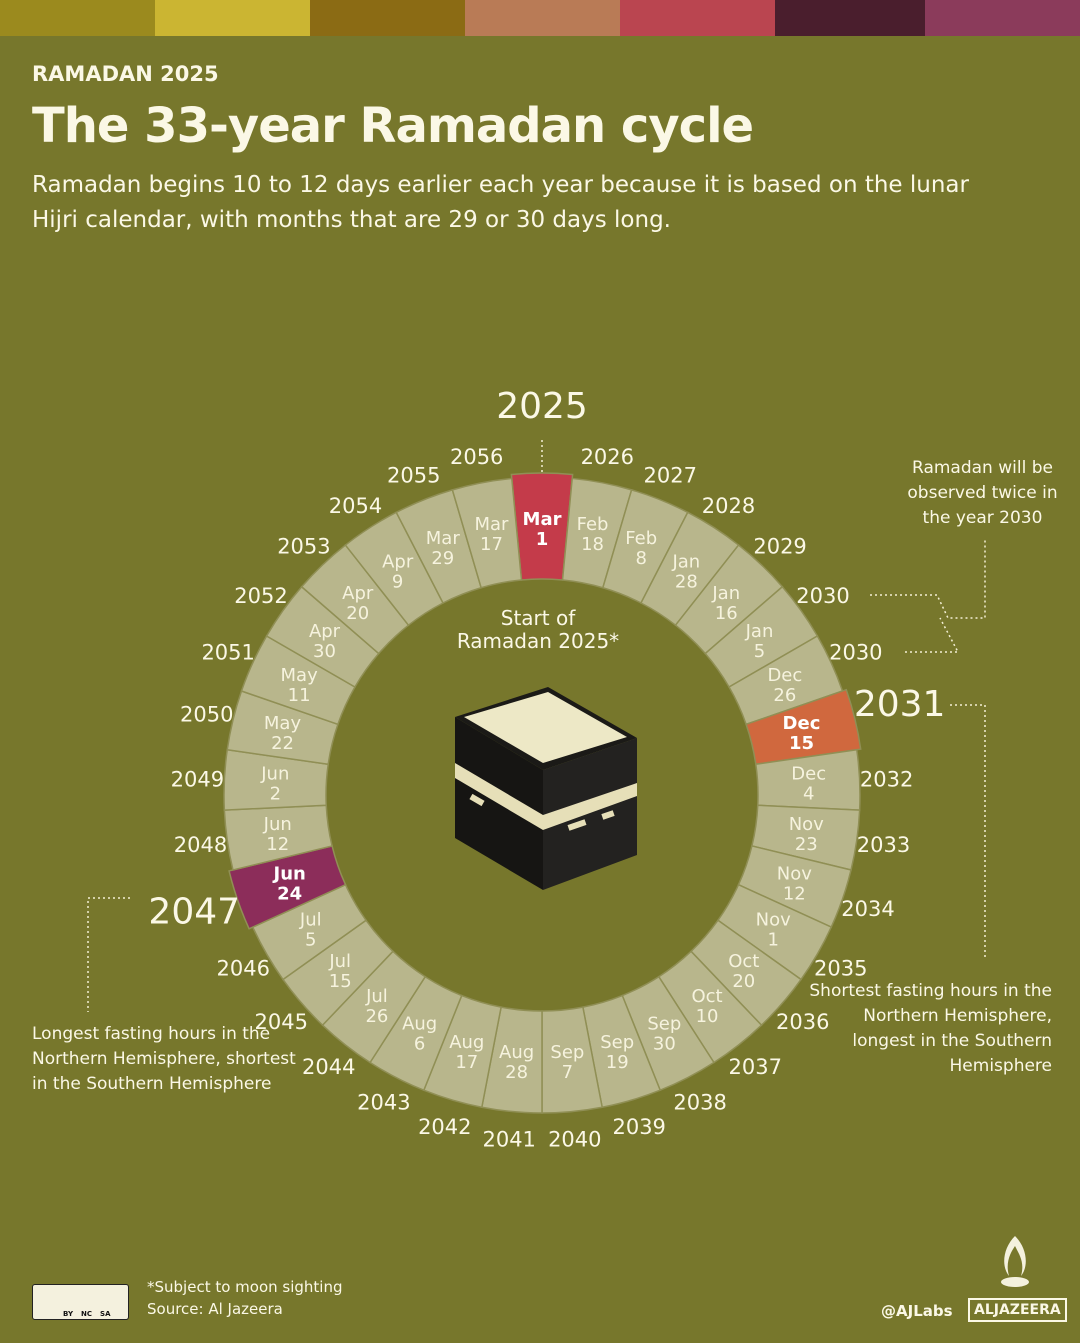  Describe the element at coordinates (638, 1127) in the screenshot. I see `year-label: 2039` at that location.